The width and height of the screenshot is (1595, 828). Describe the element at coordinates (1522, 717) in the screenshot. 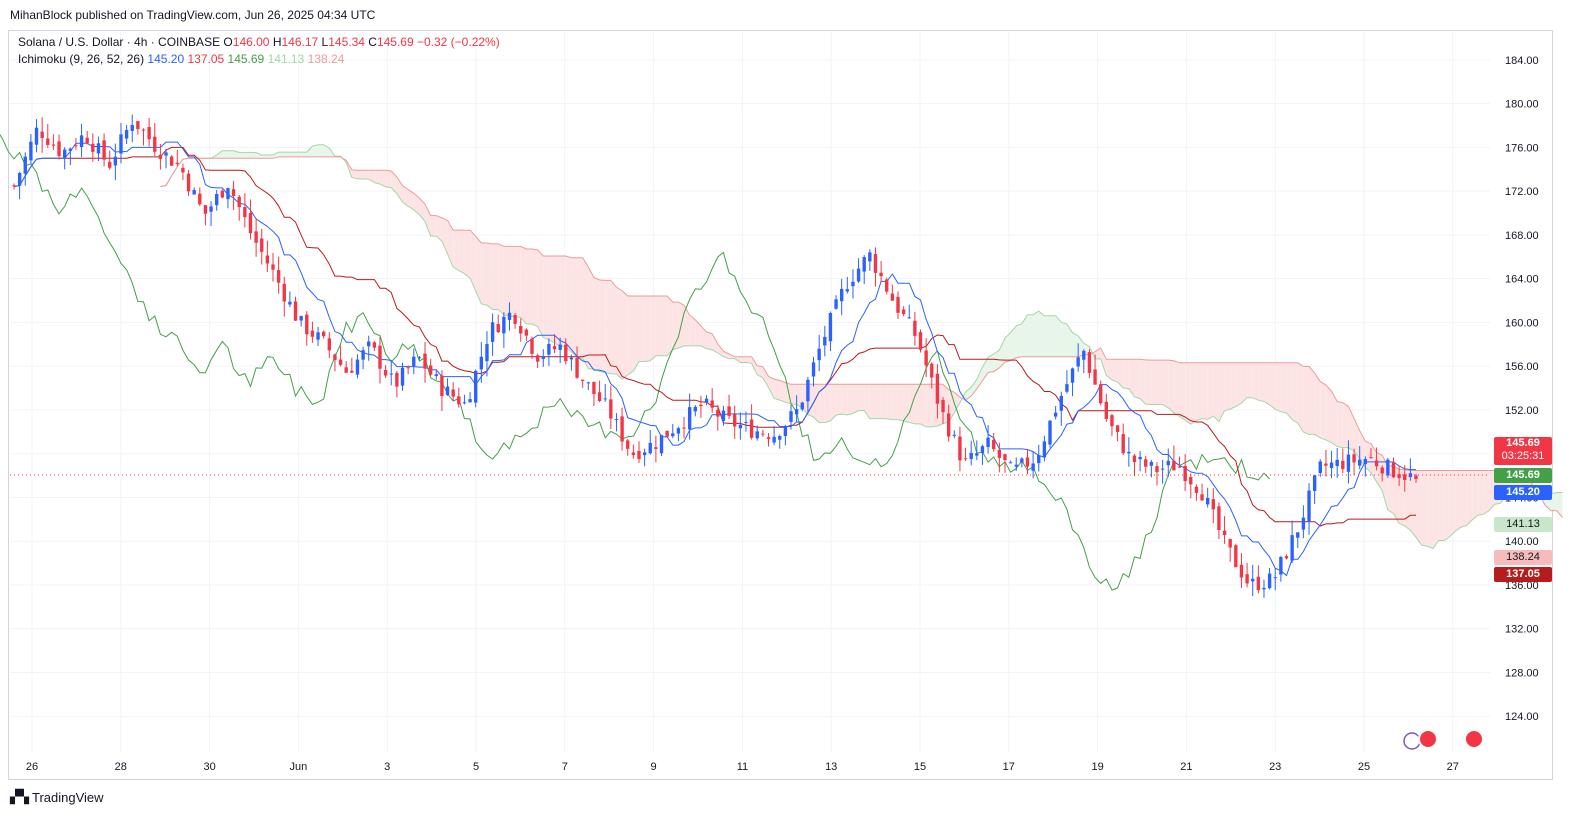

I see `y-tick-label: 124.00` at that location.